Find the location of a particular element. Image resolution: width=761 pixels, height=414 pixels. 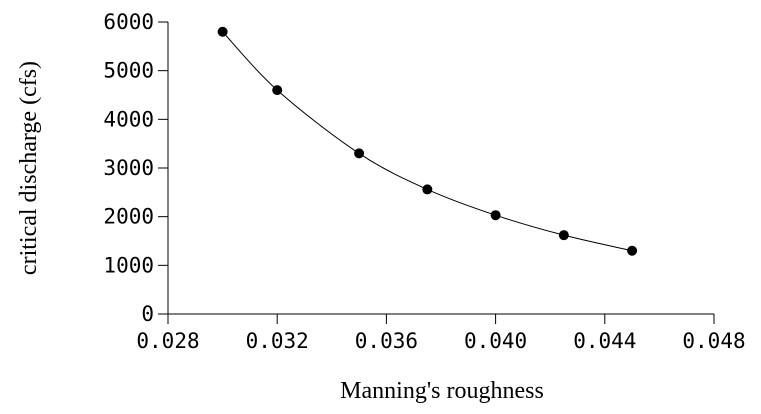

x-tick-label: 0.040 is located at coordinates (495, 341).